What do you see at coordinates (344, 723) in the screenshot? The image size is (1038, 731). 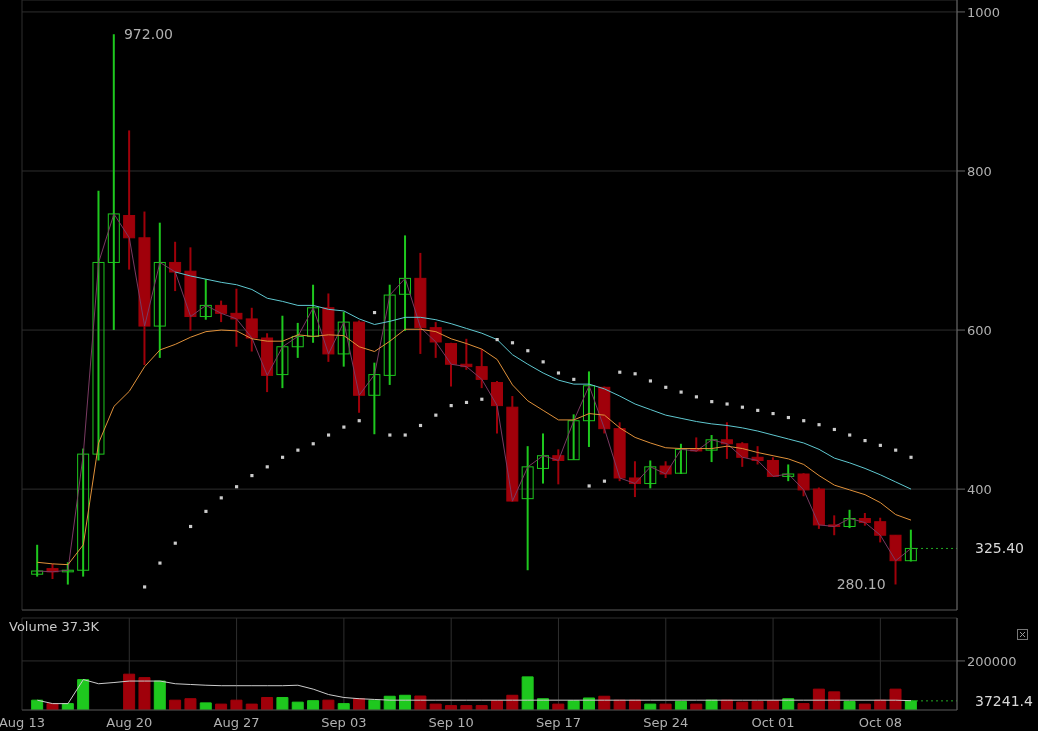 I see `x-tick-label: Sep 03` at bounding box center [344, 723].